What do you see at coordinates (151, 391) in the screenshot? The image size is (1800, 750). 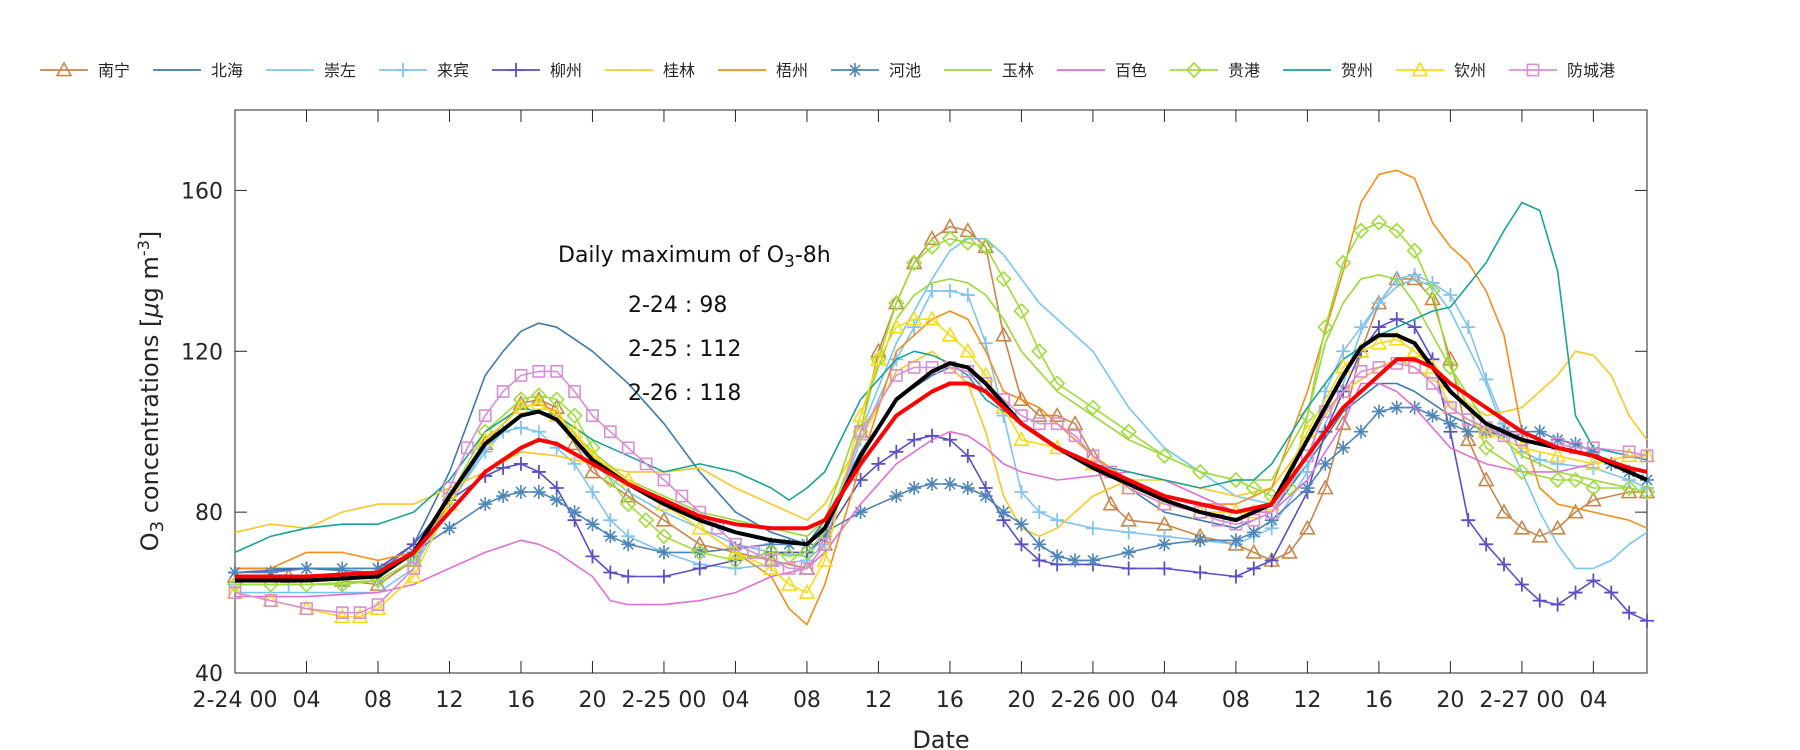 I see `y-axis-title: O3 concentrations [μg m-3]` at bounding box center [151, 391].